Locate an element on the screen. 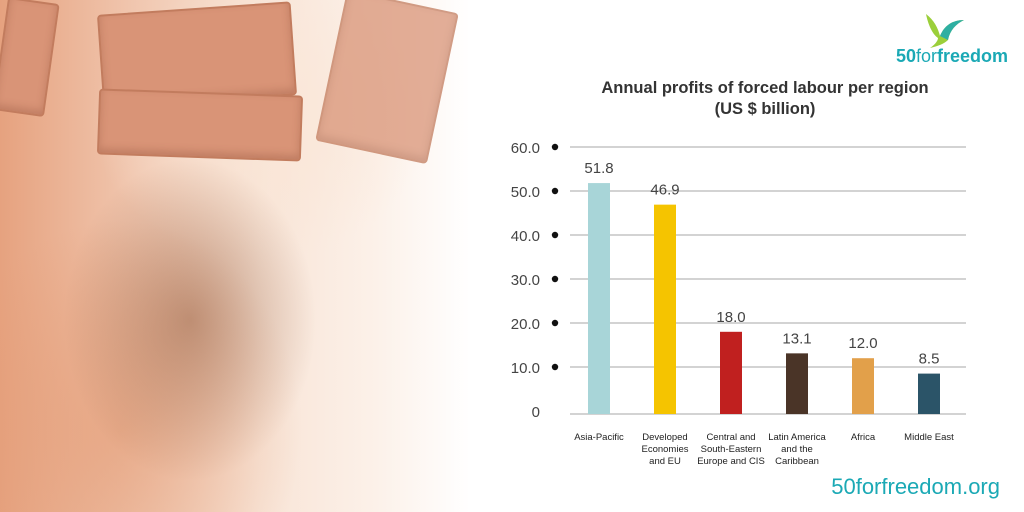  site-url: 50forfreedom.org is located at coordinates (915, 486).